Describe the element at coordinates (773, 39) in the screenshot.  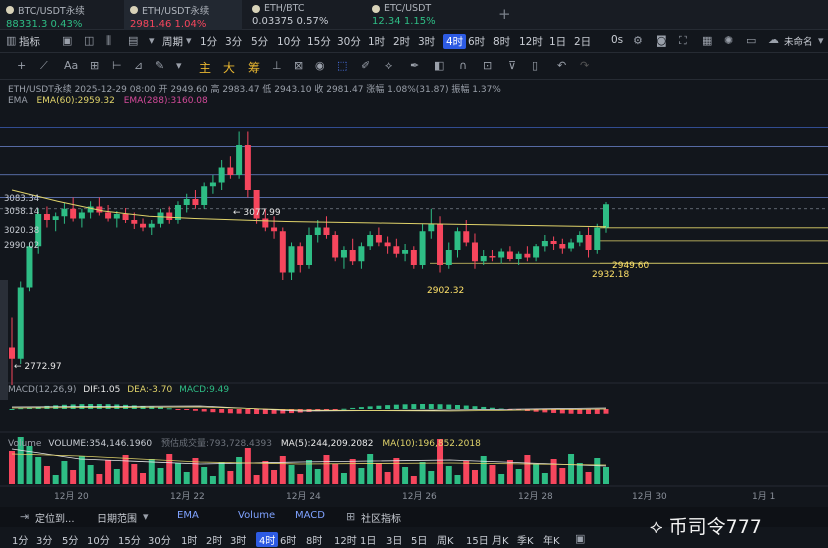
I see `cloud-icon: ☁` at that location.